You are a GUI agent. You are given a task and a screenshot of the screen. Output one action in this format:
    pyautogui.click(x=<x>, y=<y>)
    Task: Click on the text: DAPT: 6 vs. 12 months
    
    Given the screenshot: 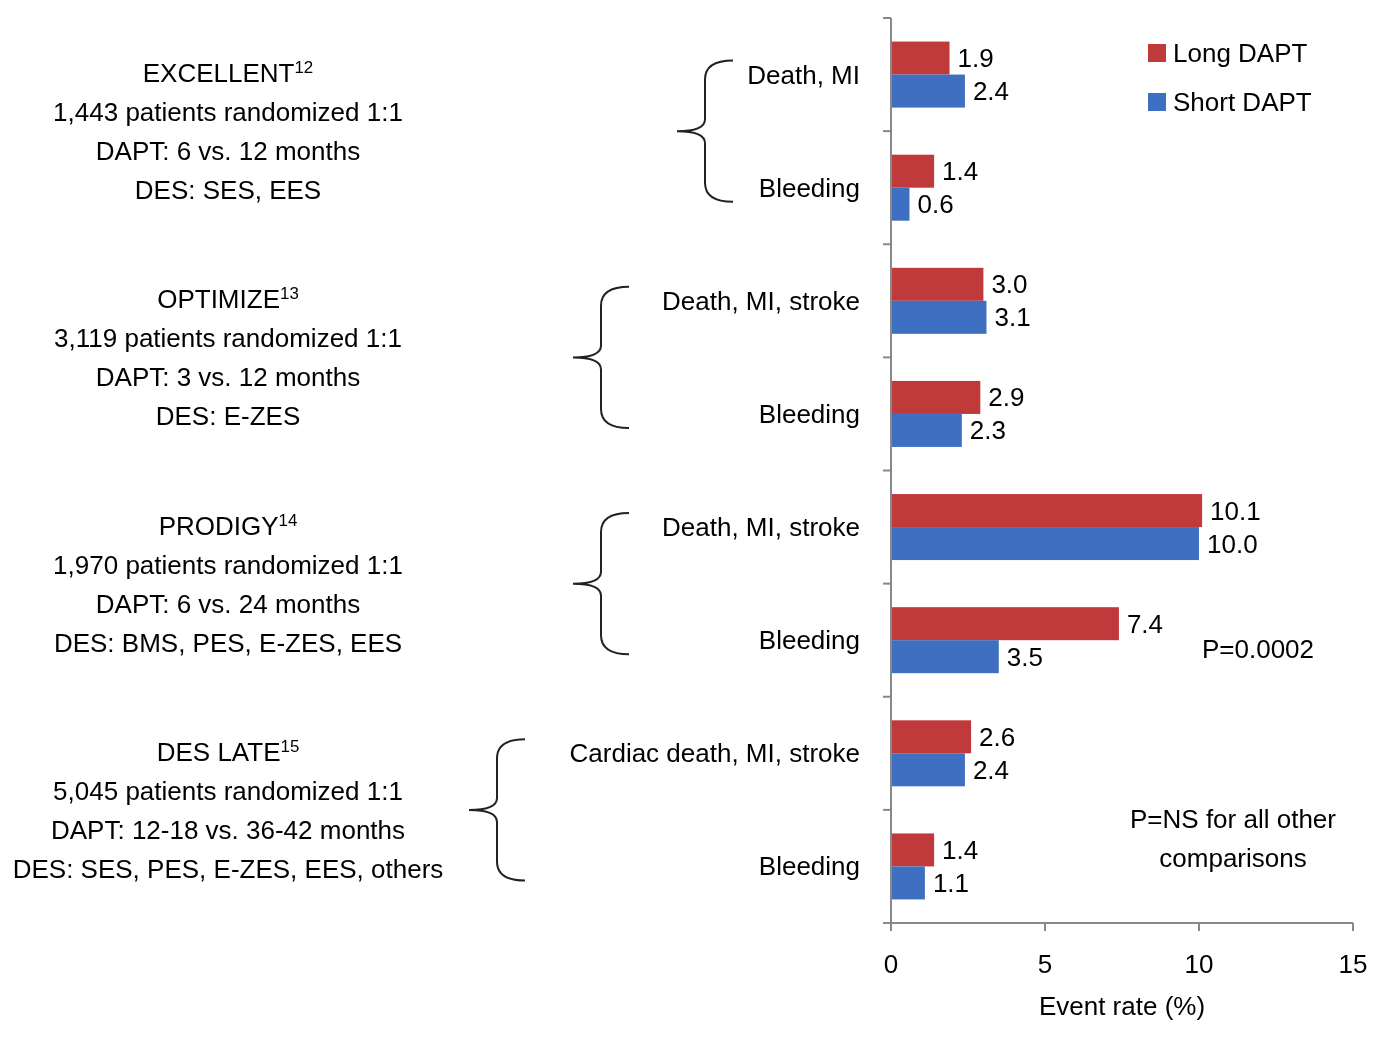 What is the action you would take?
    pyautogui.click(x=228, y=151)
    